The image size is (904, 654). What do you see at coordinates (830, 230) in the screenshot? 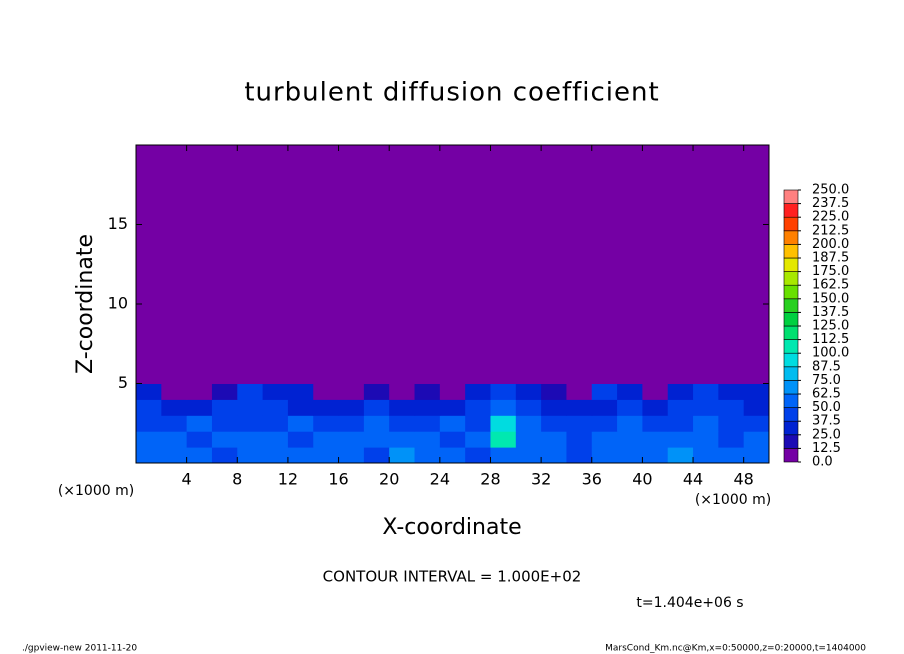
I see `colorbar-label: 212.5` at bounding box center [830, 230].